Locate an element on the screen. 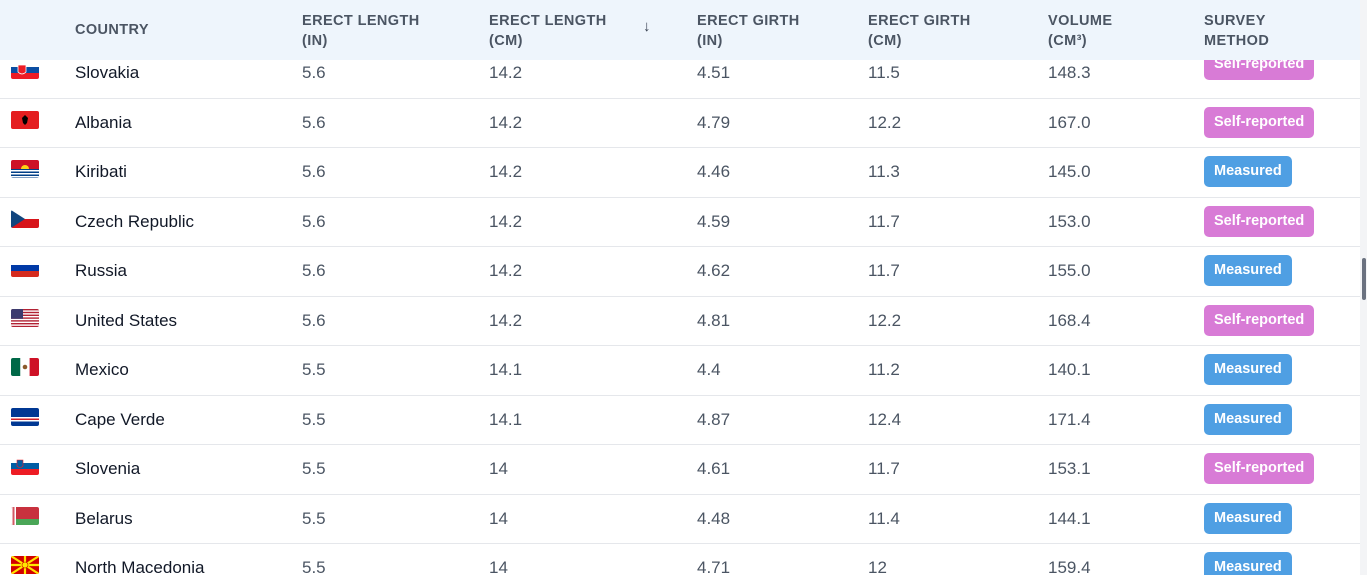  girth-in-value: 4.61 is located at coordinates (714, 468).